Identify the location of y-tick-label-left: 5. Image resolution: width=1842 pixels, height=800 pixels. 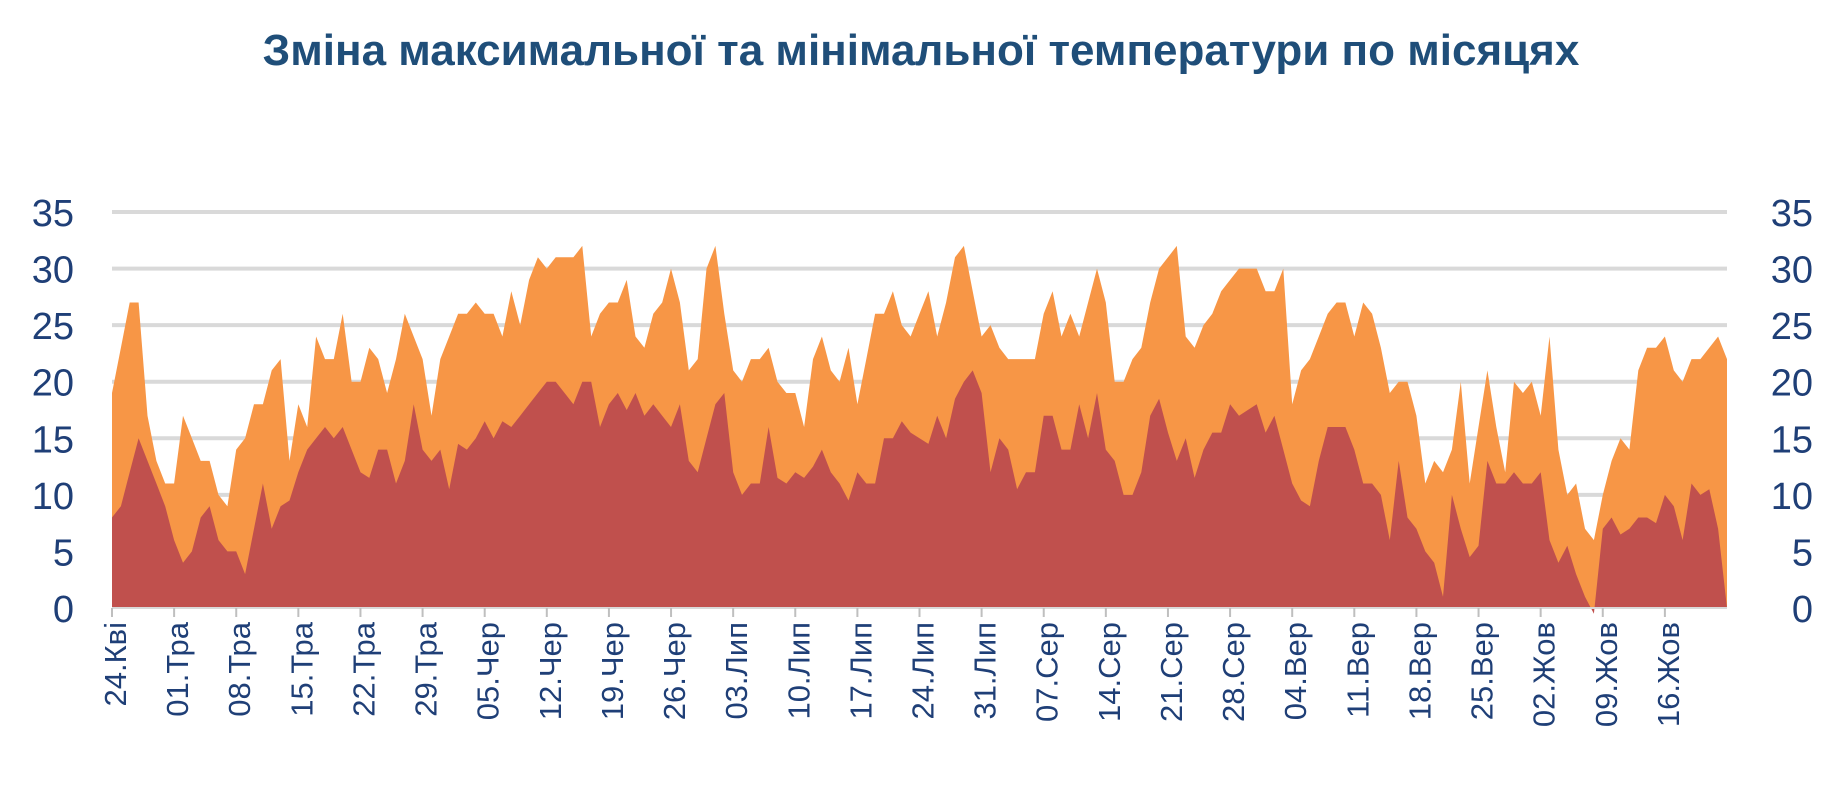
(63, 553).